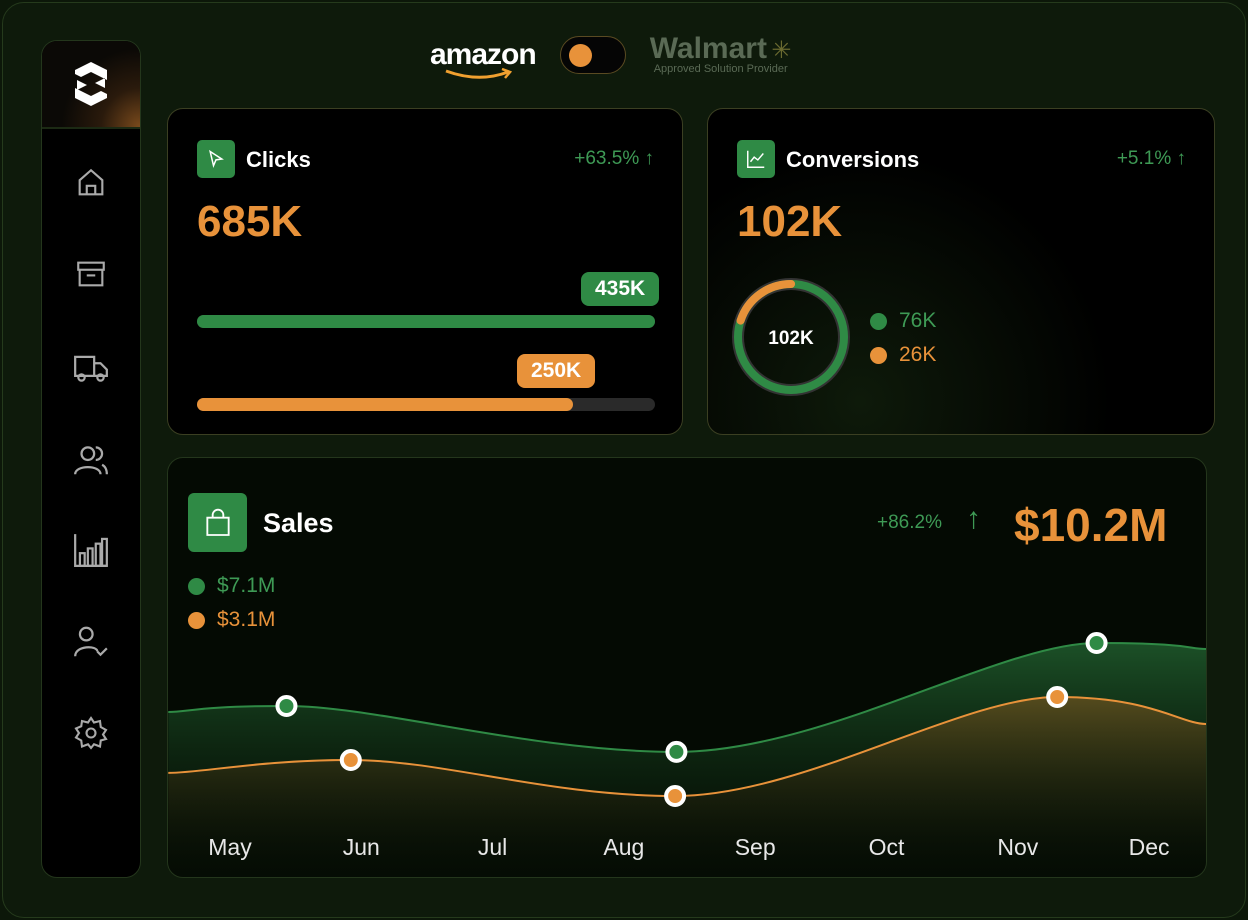 This screenshot has height=920, width=1248. I want to click on sales-legend-green: $7.1M, so click(231, 586).